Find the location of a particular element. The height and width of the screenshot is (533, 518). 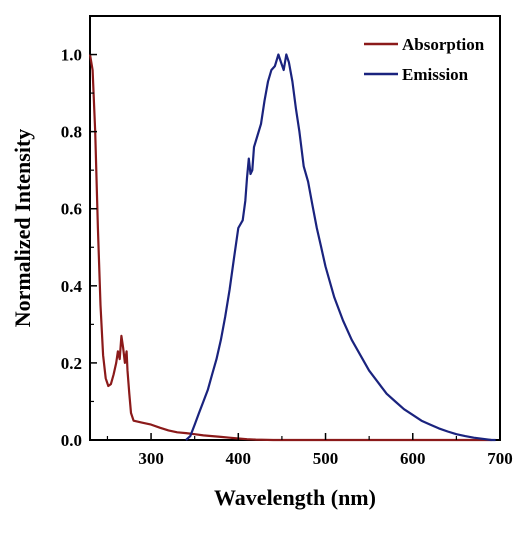

x-axis-title: Wavelength (nm) is located at coordinates (295, 497).